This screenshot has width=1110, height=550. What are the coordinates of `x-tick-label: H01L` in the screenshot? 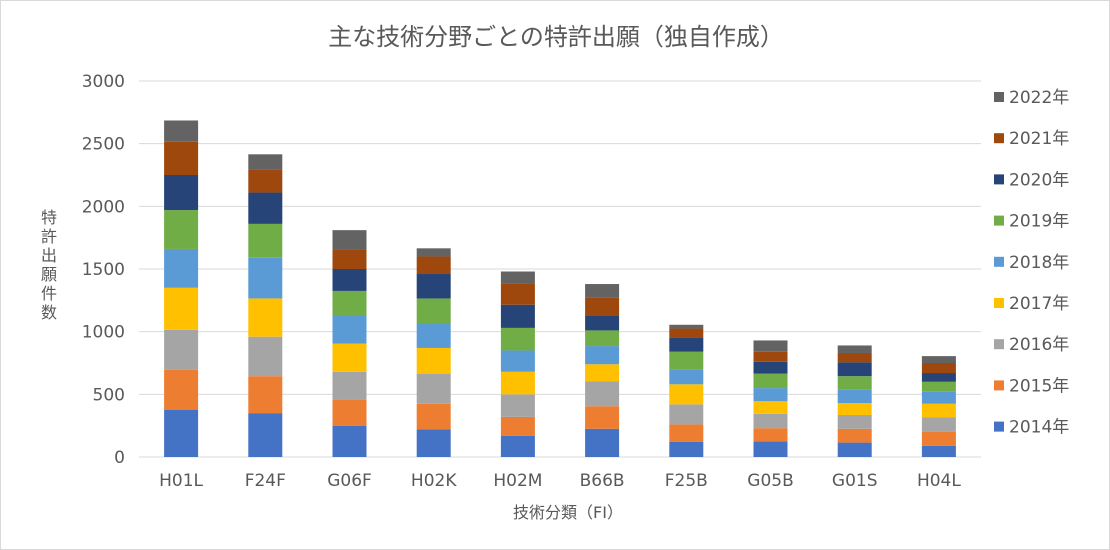 It's located at (181, 481).